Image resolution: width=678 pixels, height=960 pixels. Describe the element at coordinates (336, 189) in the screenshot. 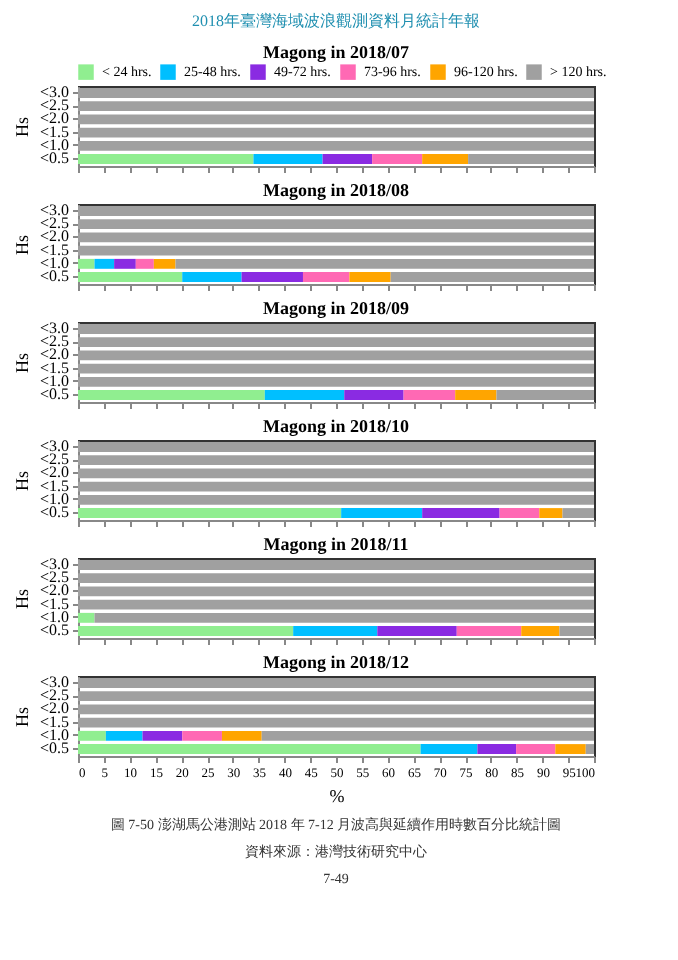

I see `chart-title: Magong in 2018/08` at that location.